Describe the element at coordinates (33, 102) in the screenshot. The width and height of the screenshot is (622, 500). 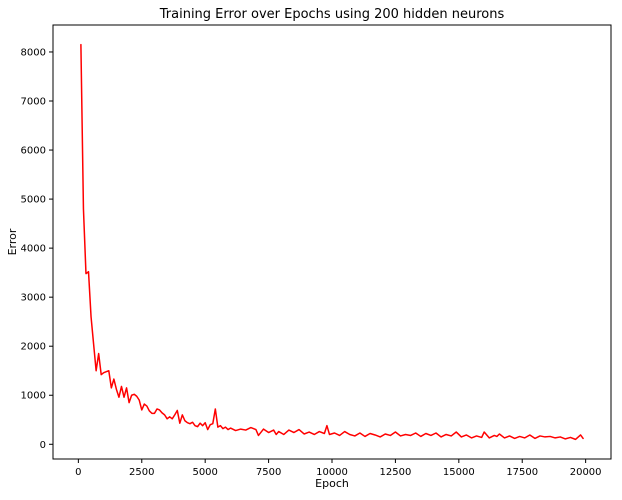
I see `y-tick-label: 7000` at that location.